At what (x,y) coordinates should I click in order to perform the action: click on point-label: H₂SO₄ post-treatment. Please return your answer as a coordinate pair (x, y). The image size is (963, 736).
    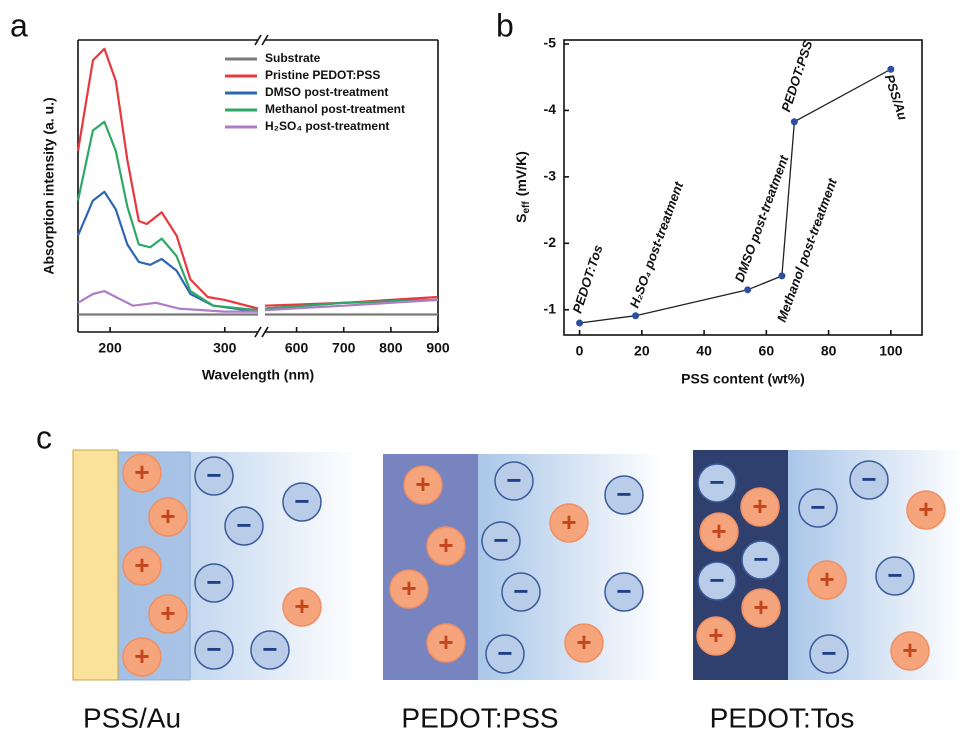
    Looking at the image, I should click on (657, 244).